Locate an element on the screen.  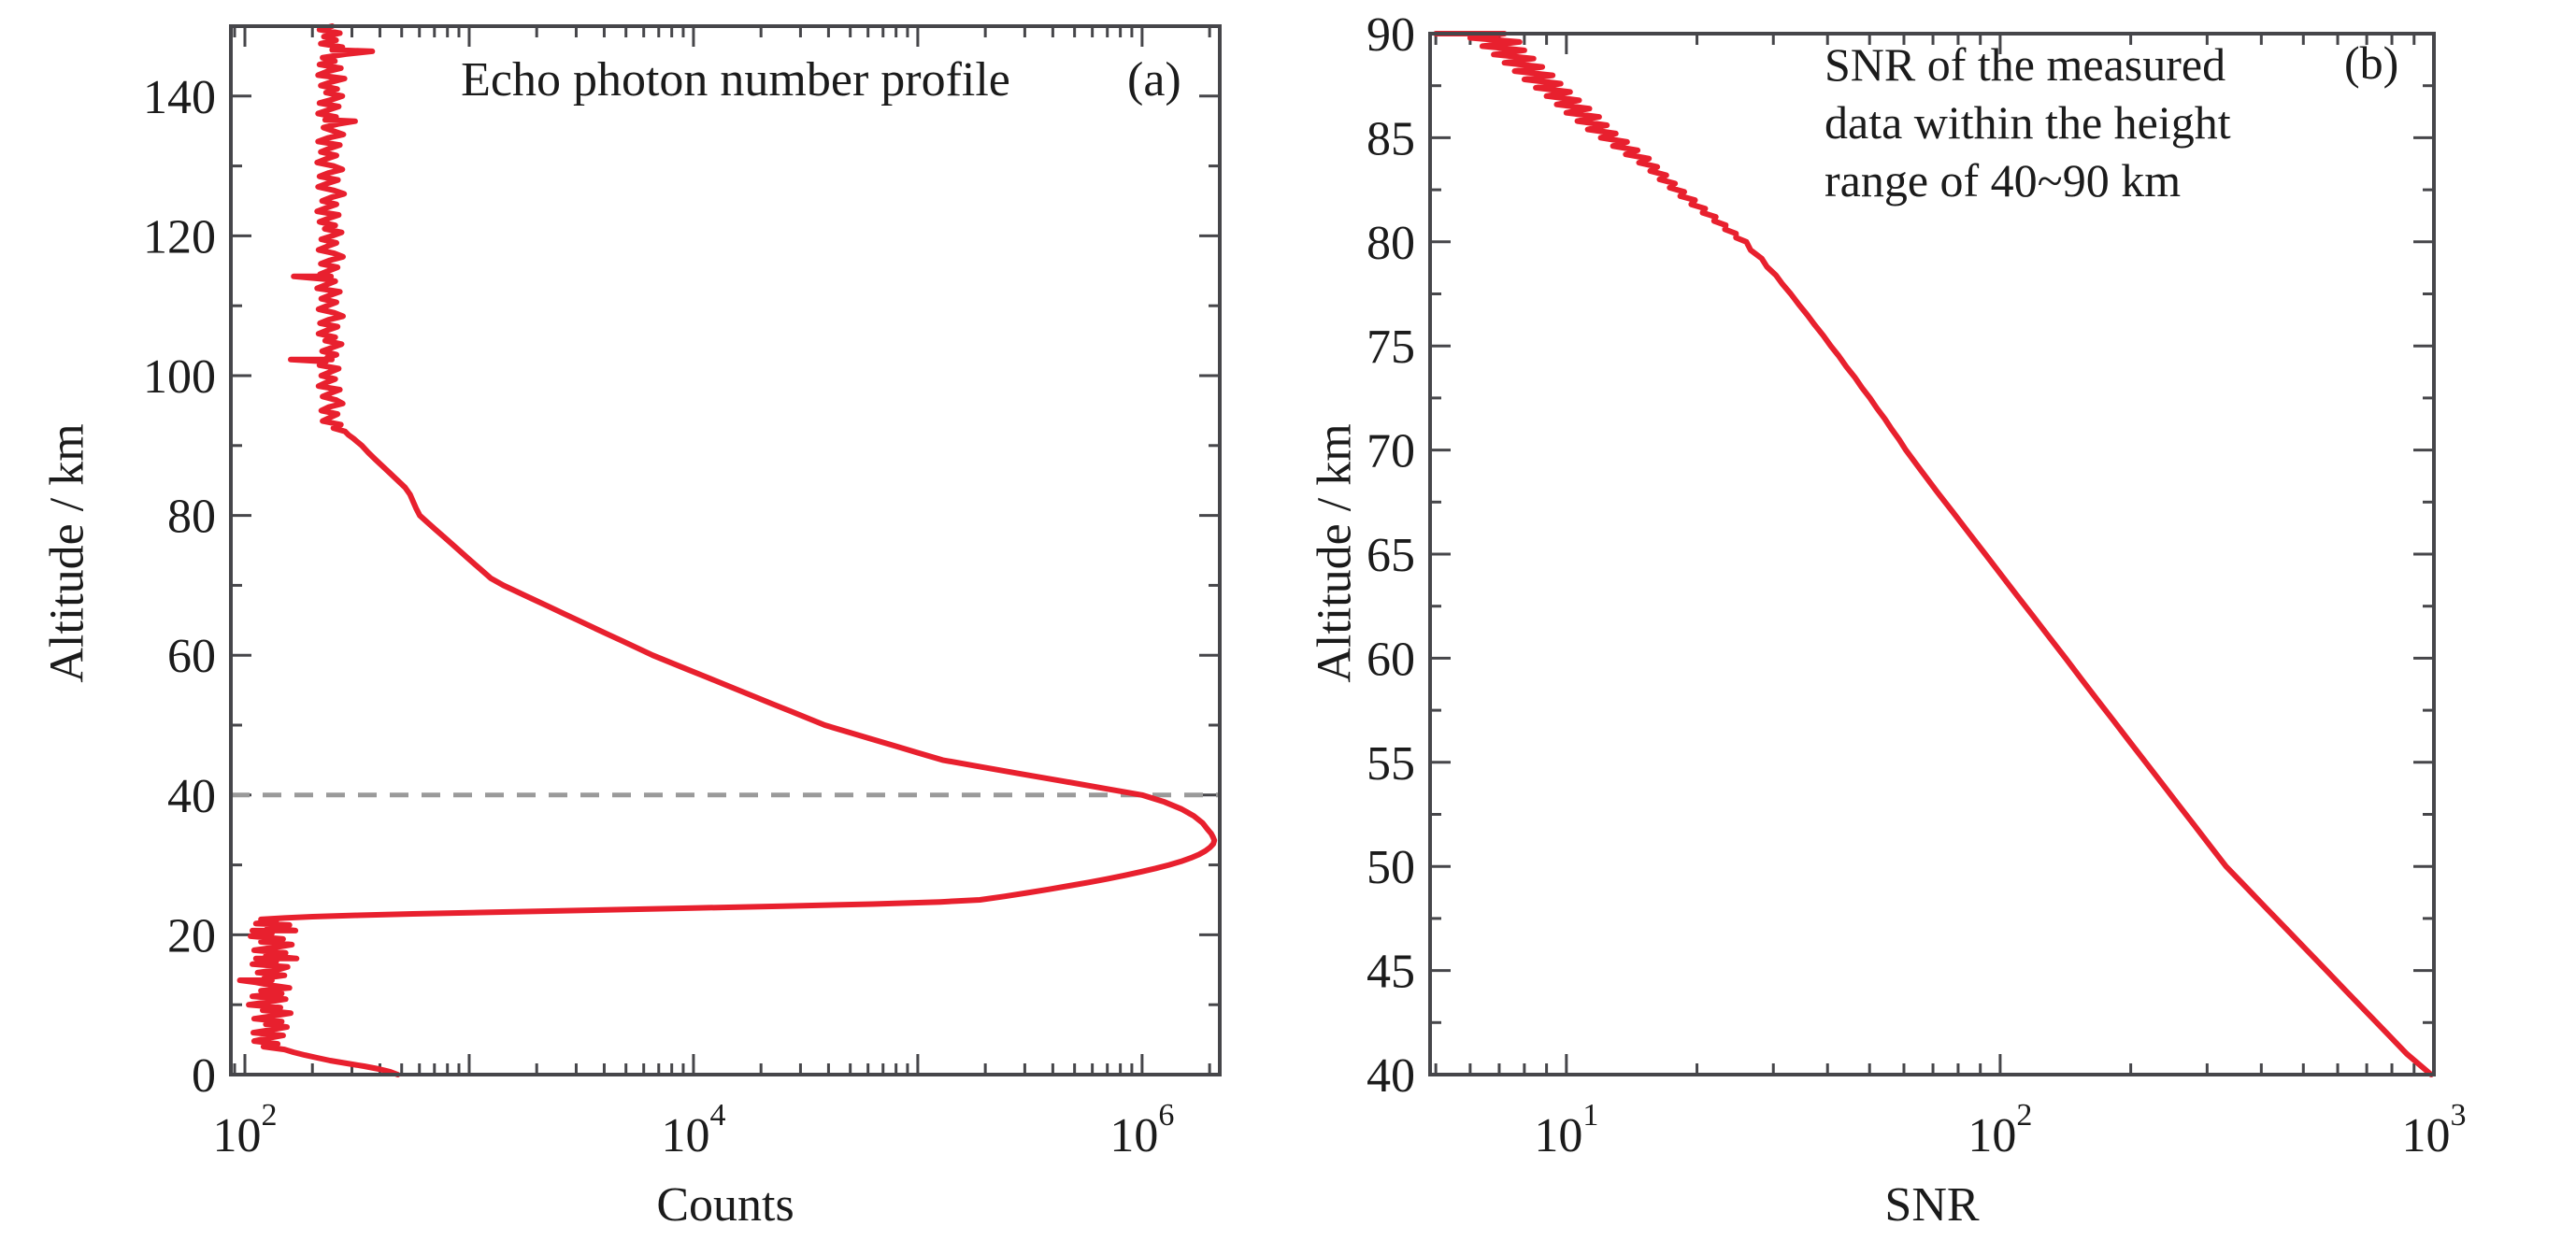
y-tick-label: 120 is located at coordinates (179, 237).